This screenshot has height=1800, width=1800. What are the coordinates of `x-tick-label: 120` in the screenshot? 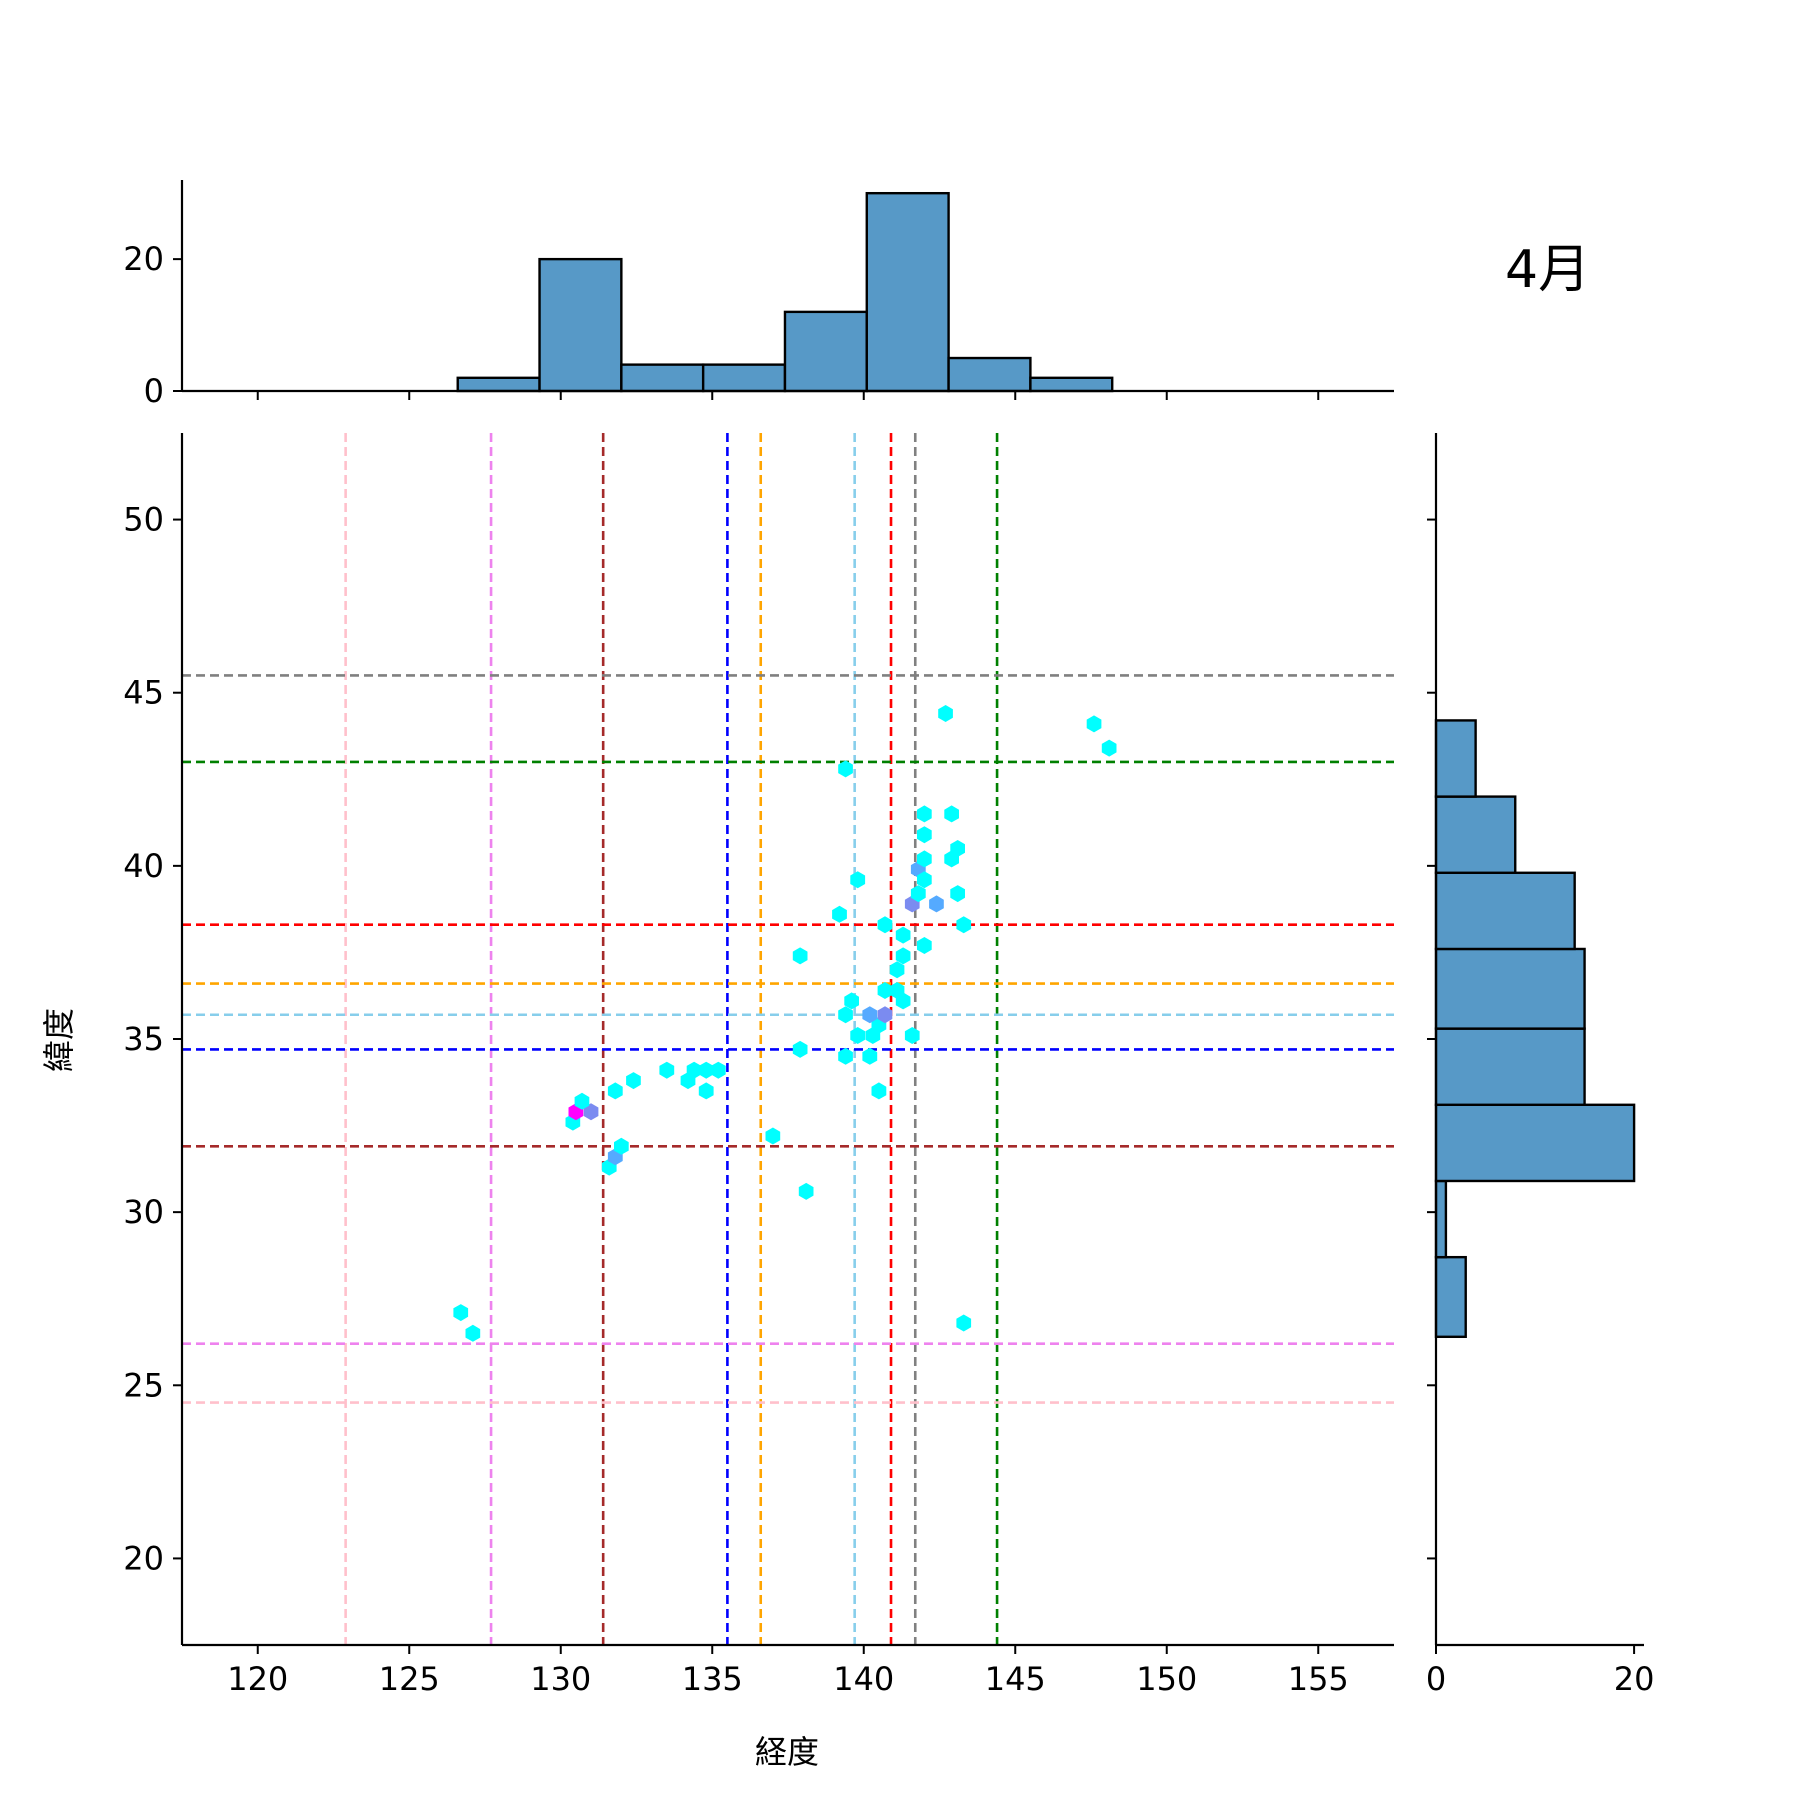 It's located at (257, 1679).